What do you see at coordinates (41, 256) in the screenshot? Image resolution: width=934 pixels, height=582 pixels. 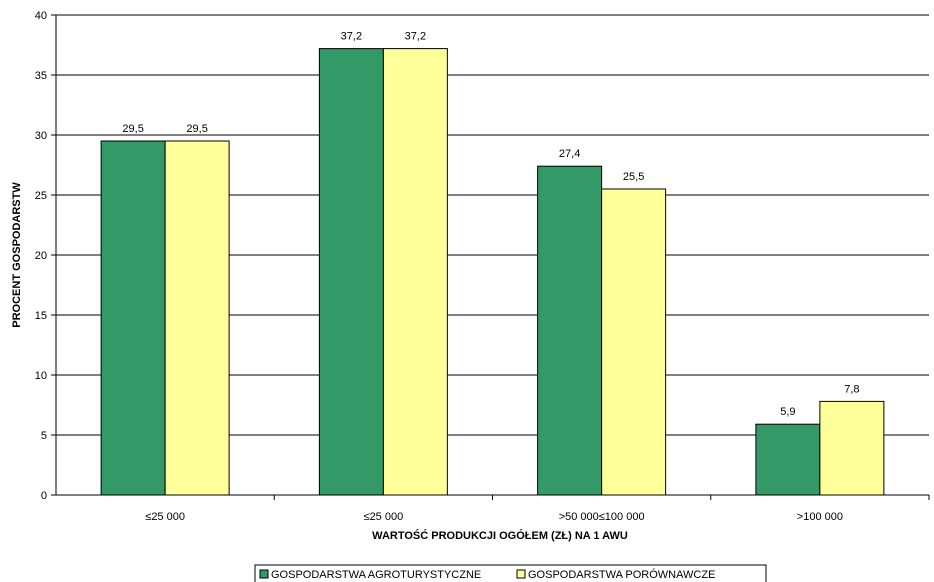 I see `y-tick-label: 20` at bounding box center [41, 256].